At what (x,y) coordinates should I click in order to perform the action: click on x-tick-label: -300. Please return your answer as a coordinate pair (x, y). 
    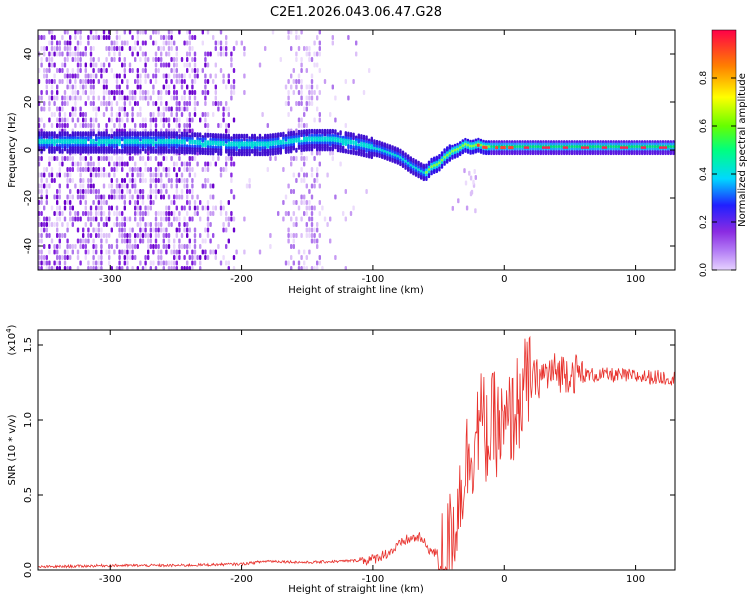
    Looking at the image, I should click on (110, 279).